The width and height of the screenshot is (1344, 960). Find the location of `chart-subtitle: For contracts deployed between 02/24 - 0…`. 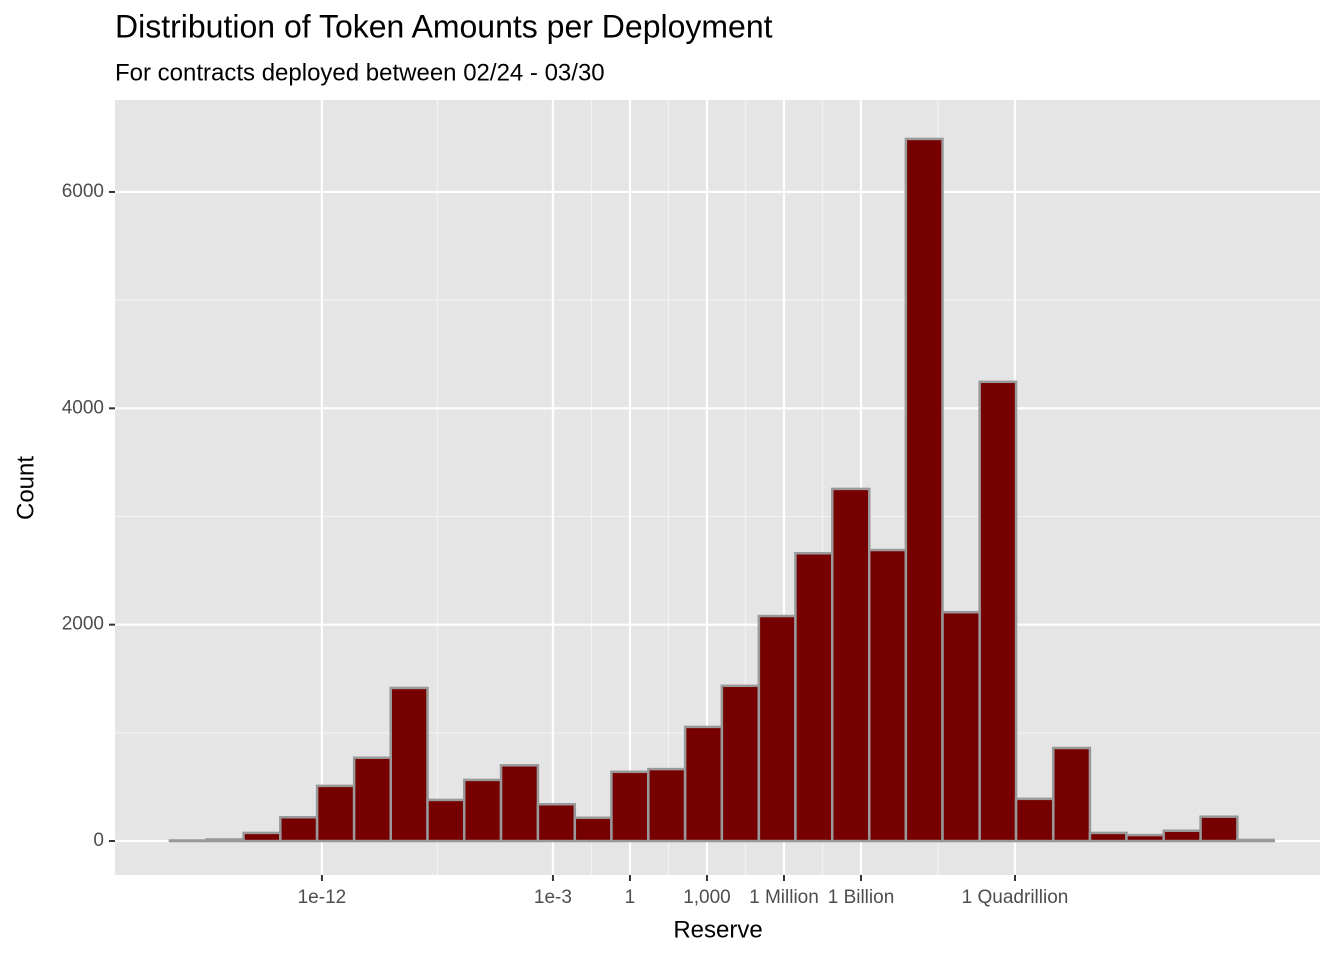

chart-subtitle: For contracts deployed between 02/24 - 0… is located at coordinates (360, 72).